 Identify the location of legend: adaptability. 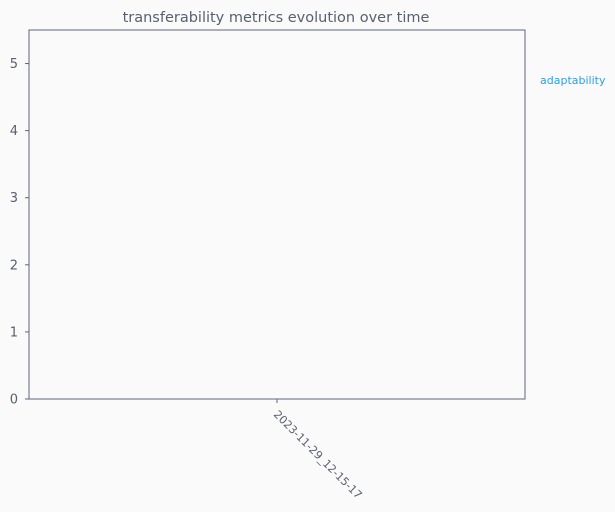
(573, 80).